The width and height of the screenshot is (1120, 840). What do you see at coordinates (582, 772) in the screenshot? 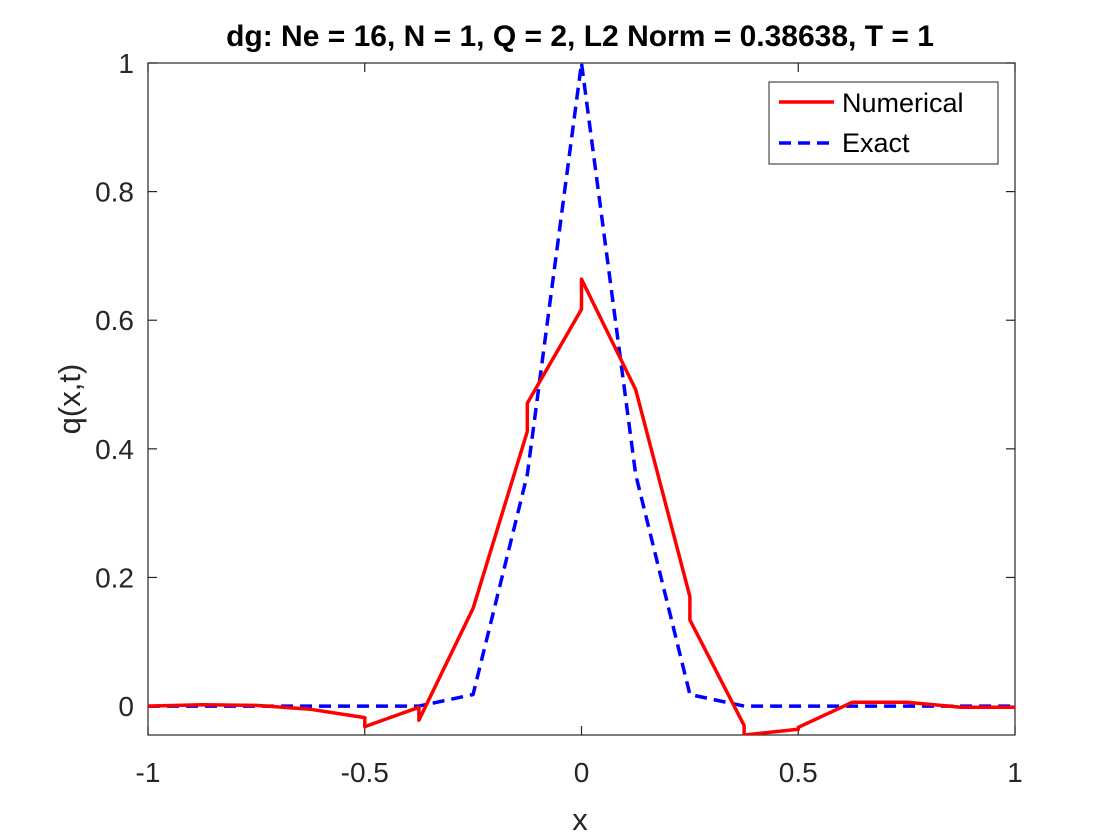
I see `x-tick-label: 0` at bounding box center [582, 772].